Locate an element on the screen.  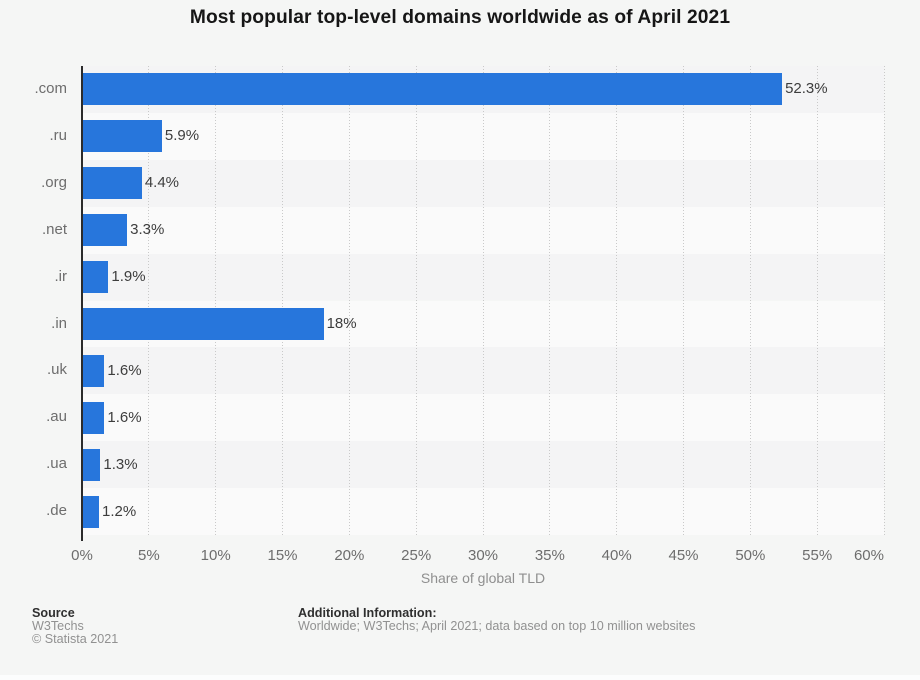
bar-au is located at coordinates (94, 417).